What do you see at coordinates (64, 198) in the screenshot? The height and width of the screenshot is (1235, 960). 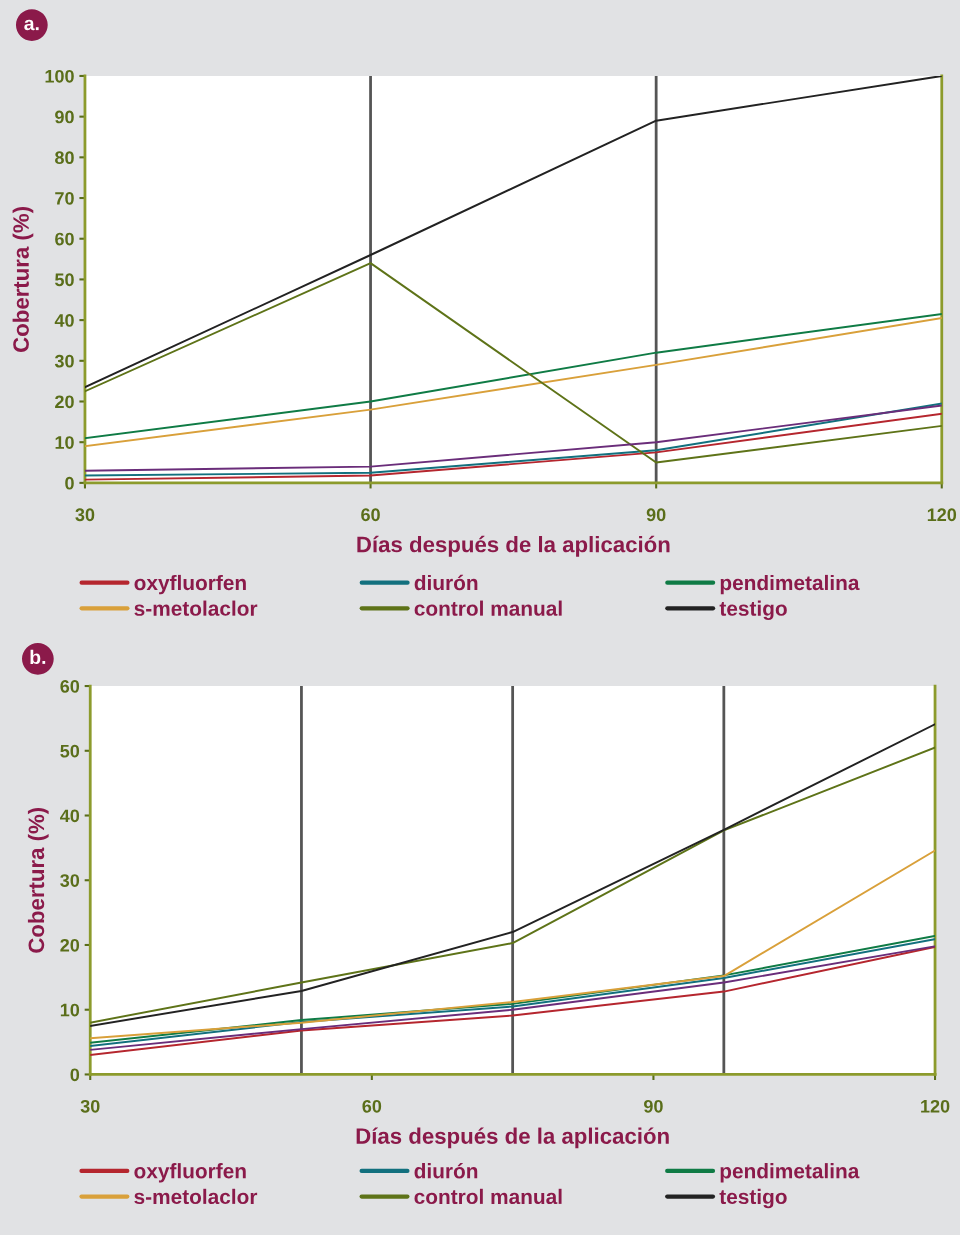 I see `y-tick-label: 70` at bounding box center [64, 198].